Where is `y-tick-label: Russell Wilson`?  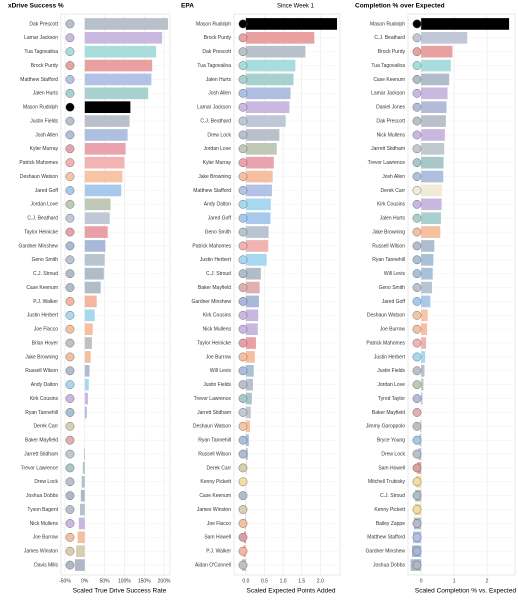 y-tick-label: Russell Wilson is located at coordinates (41, 371).